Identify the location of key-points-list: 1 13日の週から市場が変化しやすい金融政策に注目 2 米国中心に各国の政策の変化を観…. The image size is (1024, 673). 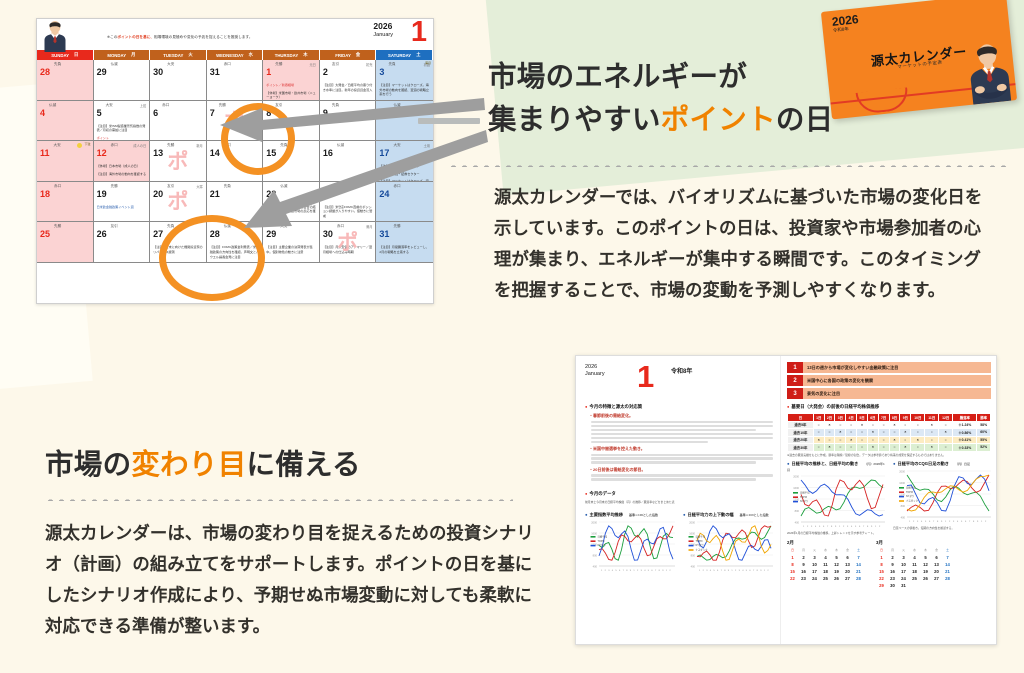
(889, 380).